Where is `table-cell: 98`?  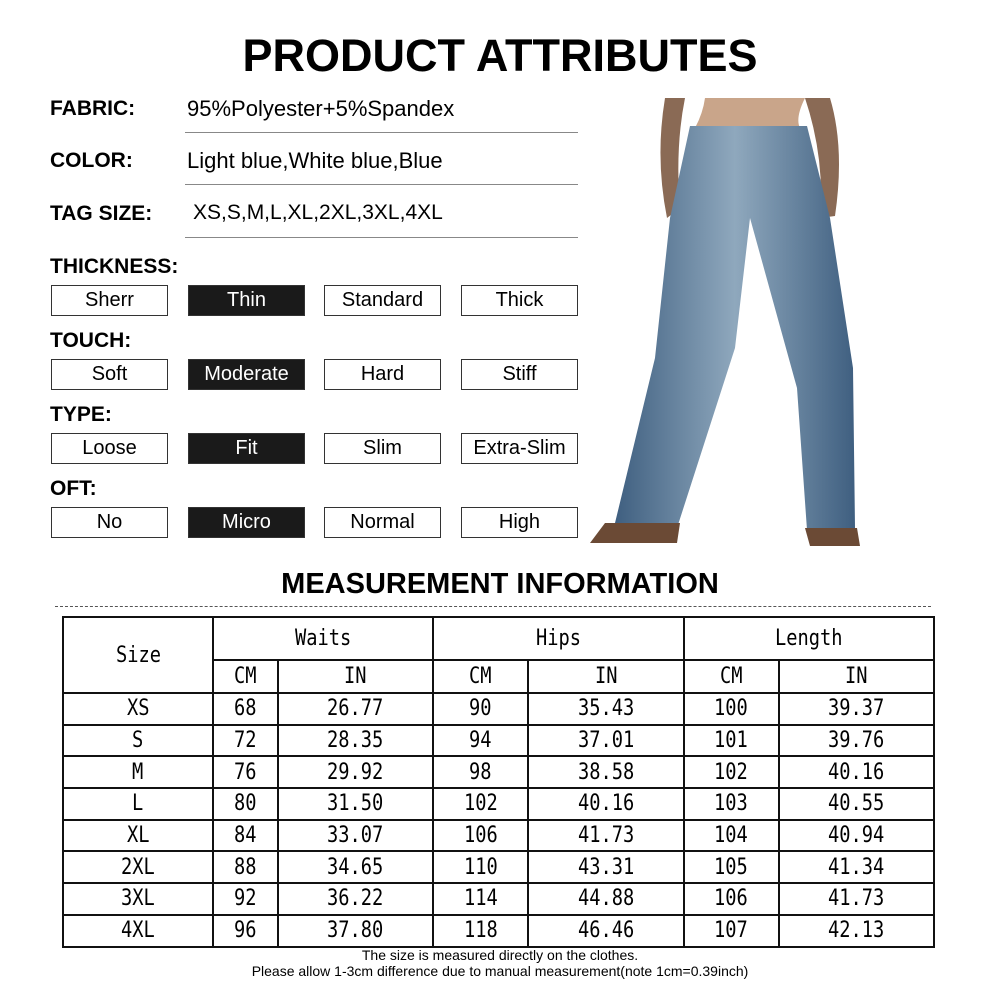 table-cell: 98 is located at coordinates (481, 772).